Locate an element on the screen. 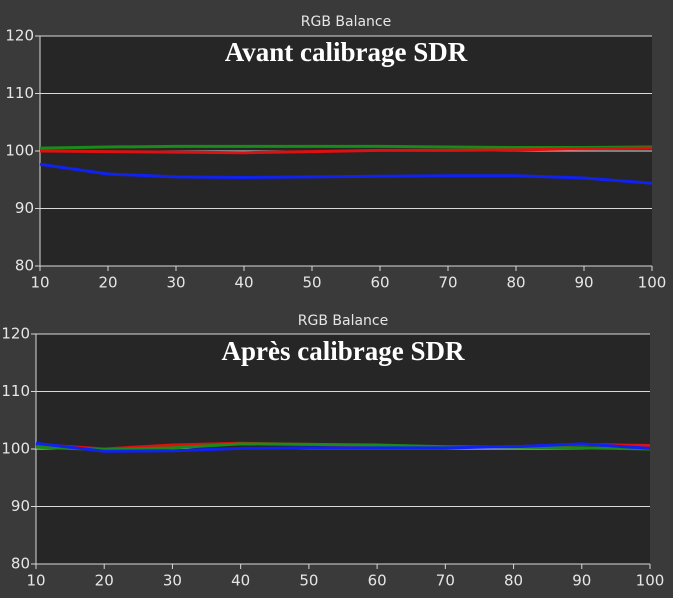  annotation: Après calibrage SDR is located at coordinates (343, 351).